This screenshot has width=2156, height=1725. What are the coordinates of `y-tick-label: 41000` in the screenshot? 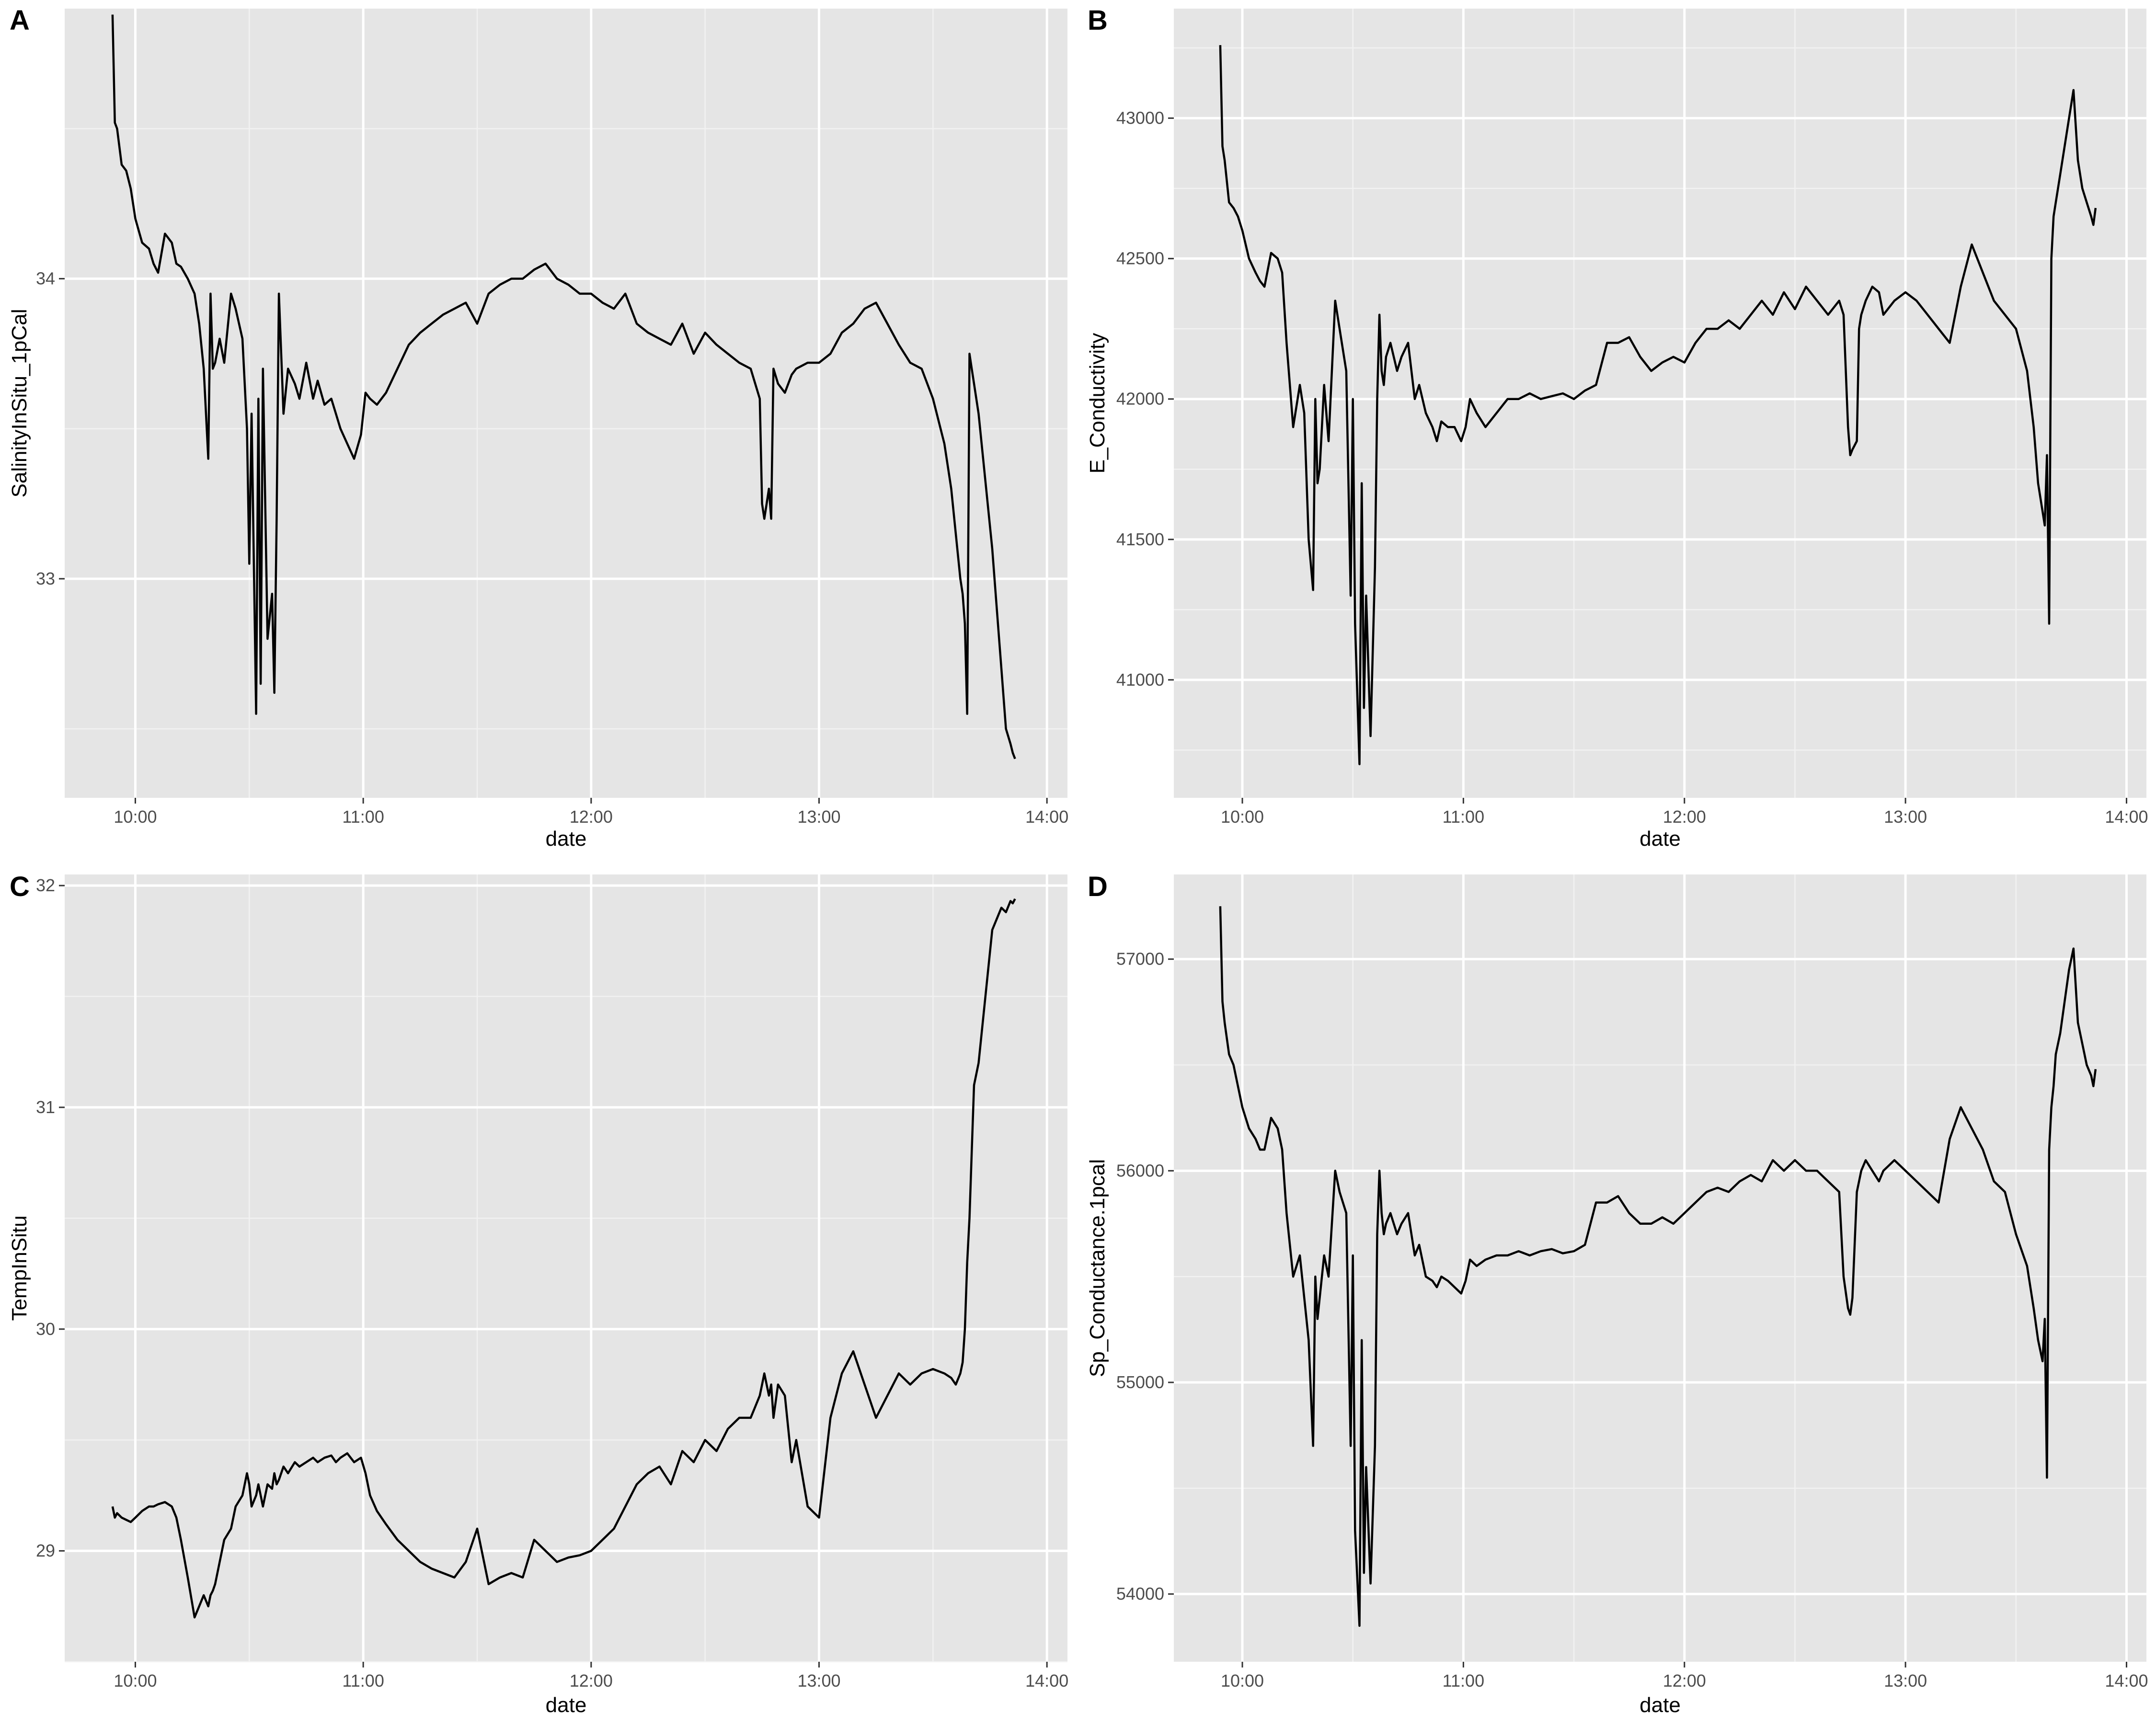 It's located at (1140, 680).